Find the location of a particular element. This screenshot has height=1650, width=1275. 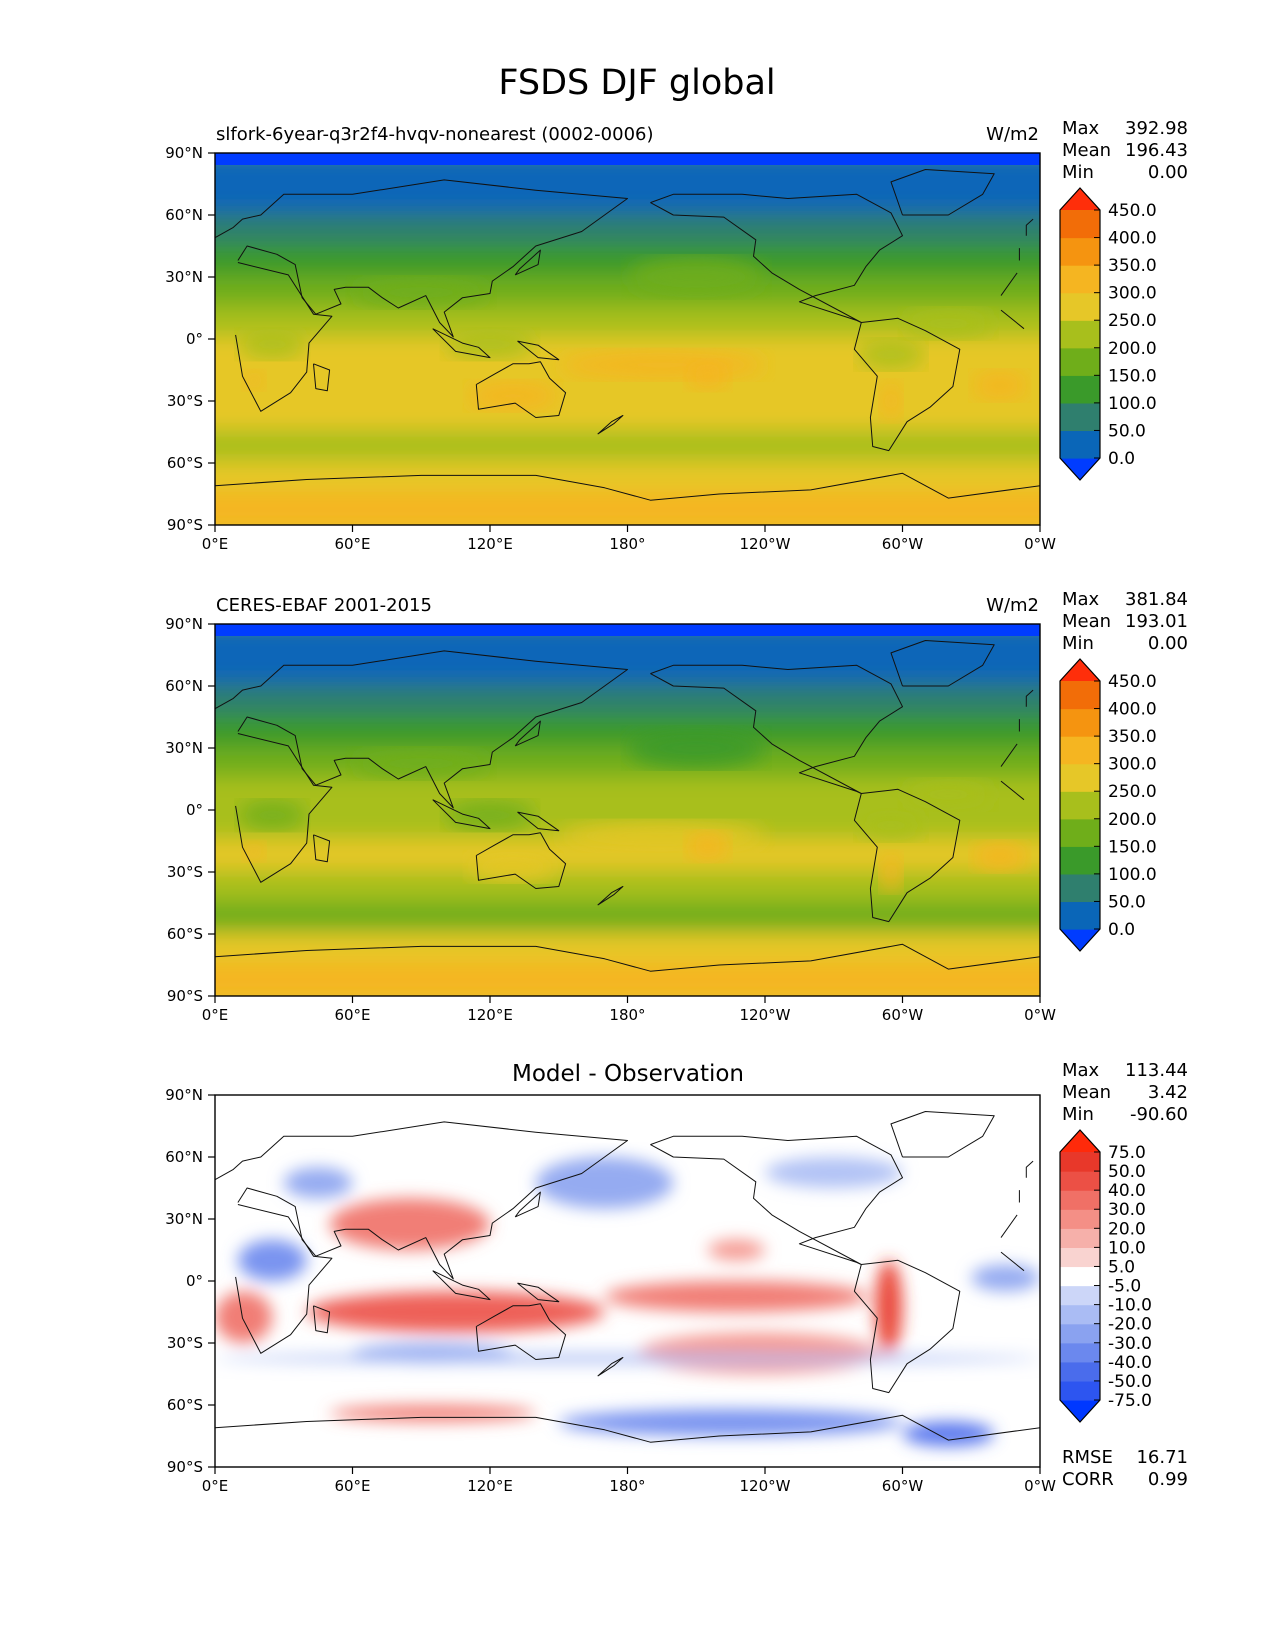

stat-rmse-value: 16.71 is located at coordinates (1162, 1457).